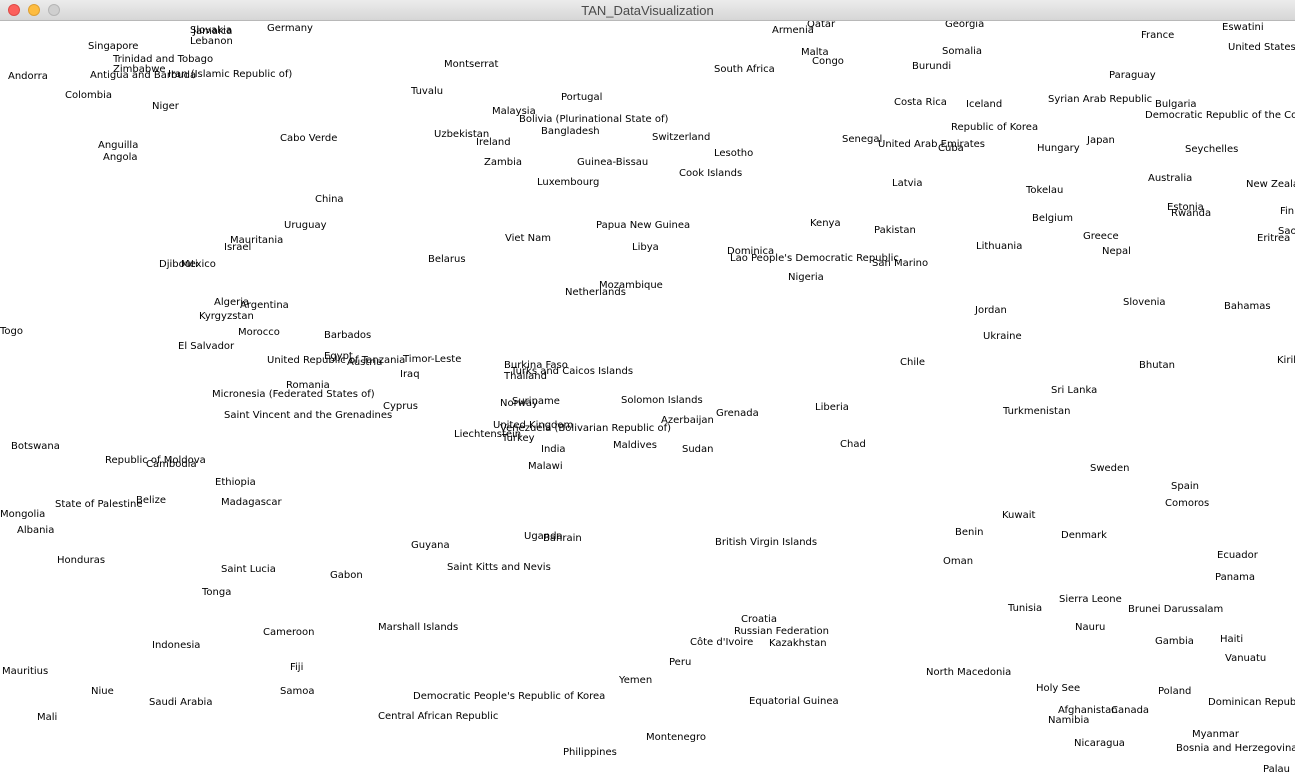 The image size is (1295, 774). I want to click on country-label: Cyprus, so click(400, 406).